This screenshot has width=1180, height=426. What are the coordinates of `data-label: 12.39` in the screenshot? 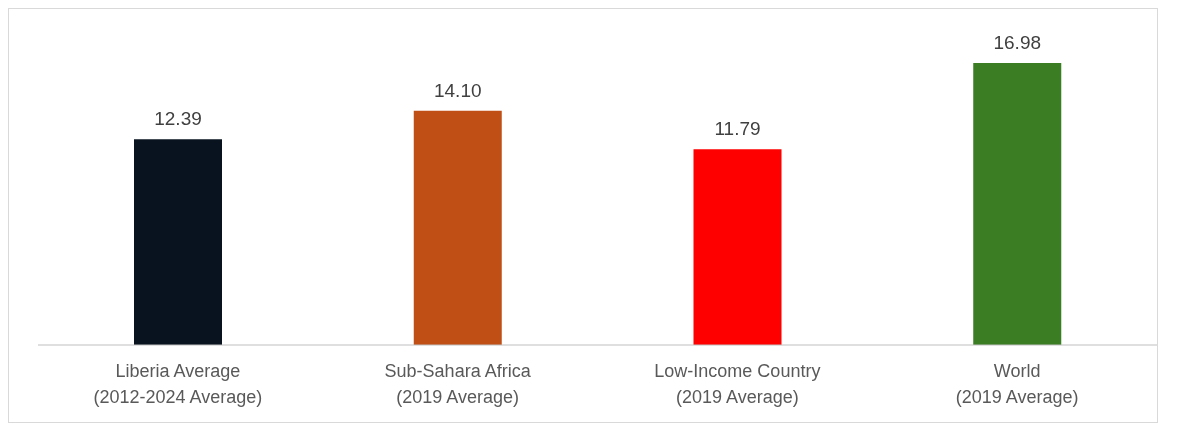 It's located at (178, 119).